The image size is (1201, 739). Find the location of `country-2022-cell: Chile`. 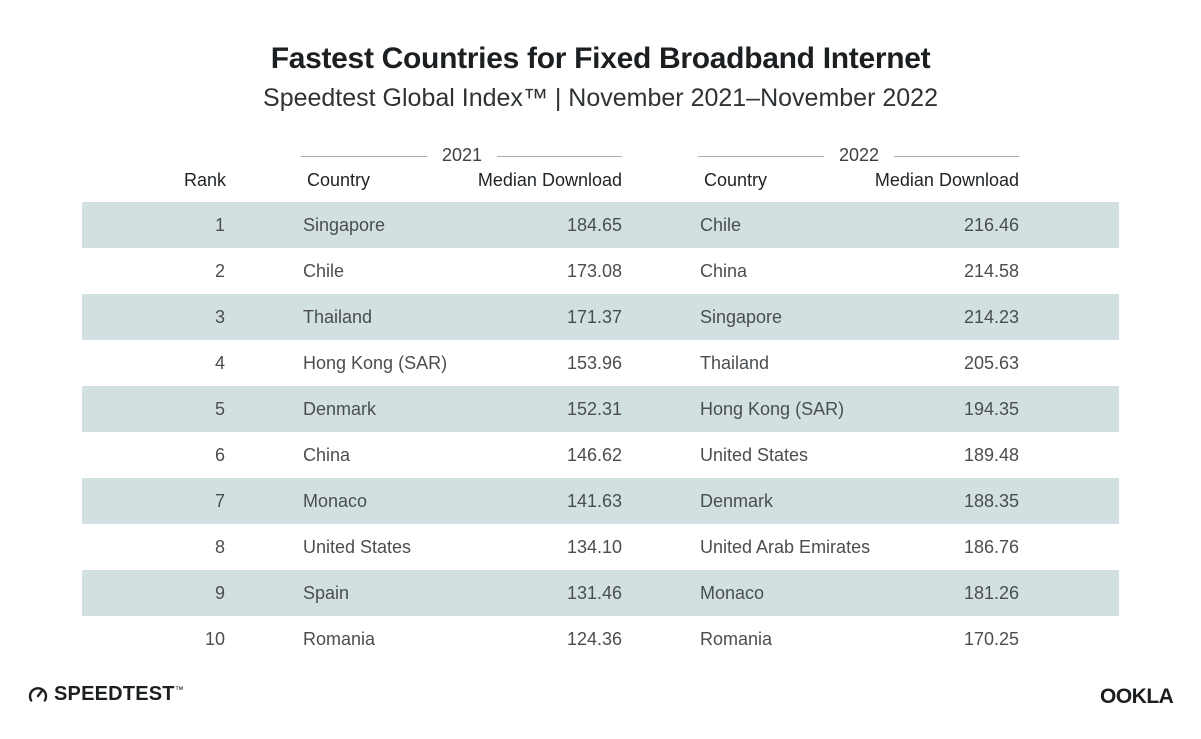

country-2022-cell: Chile is located at coordinates (721, 225).